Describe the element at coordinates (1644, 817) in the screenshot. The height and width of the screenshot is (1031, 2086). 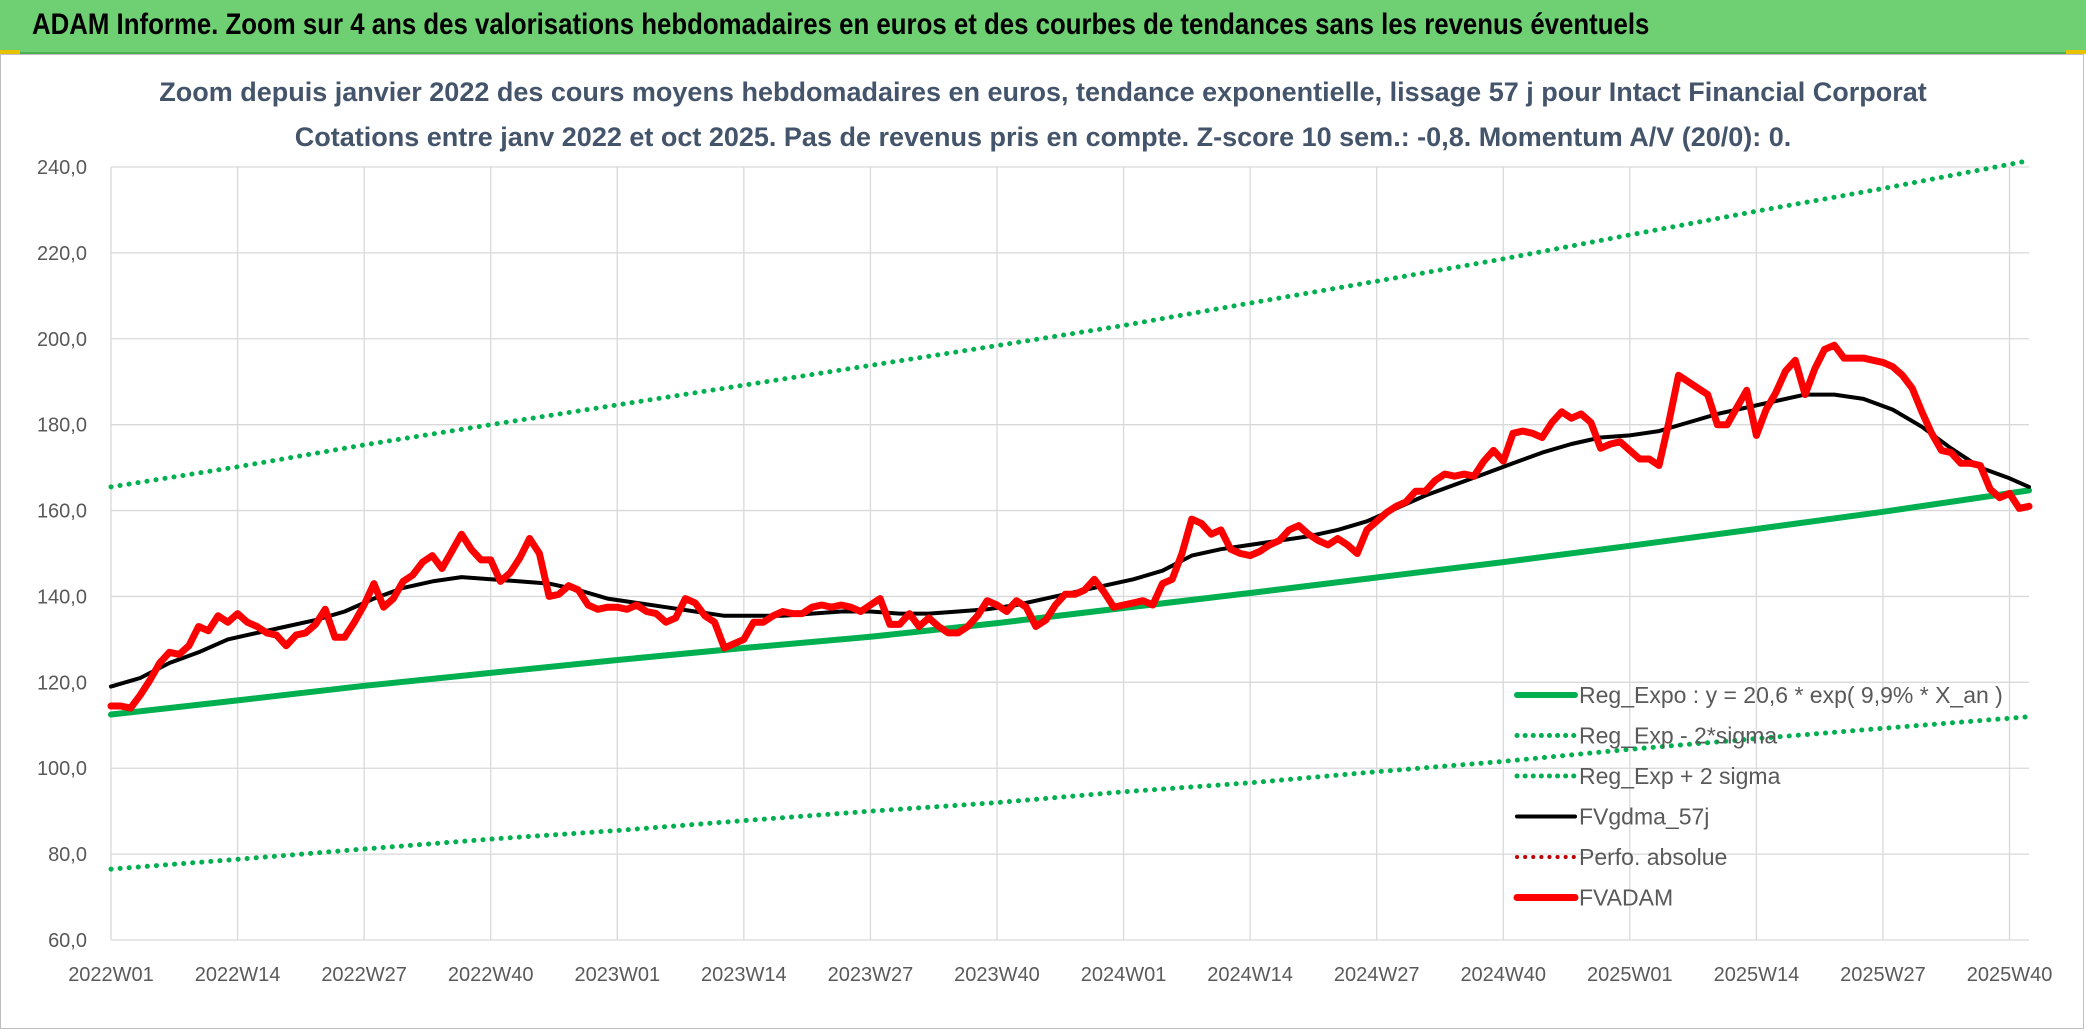
I see `legend-label-3: FVgdma_57j` at that location.